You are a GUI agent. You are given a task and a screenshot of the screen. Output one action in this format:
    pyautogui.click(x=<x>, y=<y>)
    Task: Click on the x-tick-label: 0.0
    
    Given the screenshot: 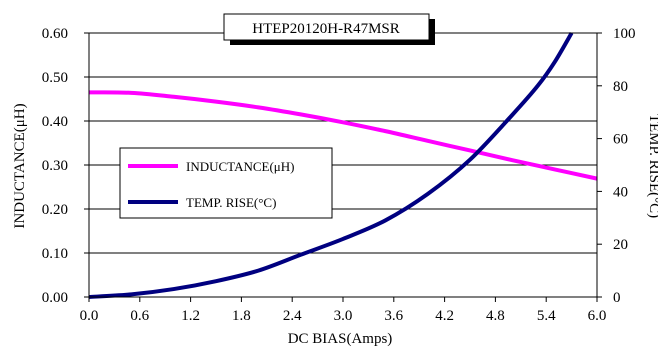 What is the action you would take?
    pyautogui.click(x=89, y=316)
    